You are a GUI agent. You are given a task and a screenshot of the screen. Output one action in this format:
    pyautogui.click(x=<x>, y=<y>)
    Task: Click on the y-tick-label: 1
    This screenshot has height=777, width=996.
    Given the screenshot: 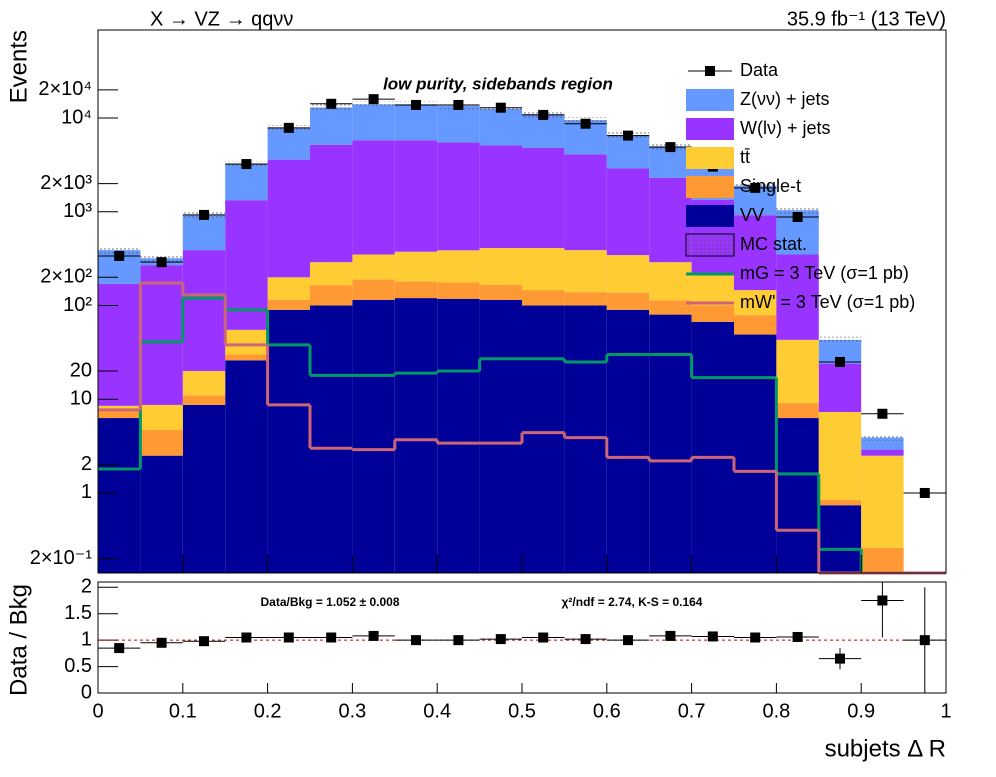 What is the action you would take?
    pyautogui.click(x=86, y=492)
    